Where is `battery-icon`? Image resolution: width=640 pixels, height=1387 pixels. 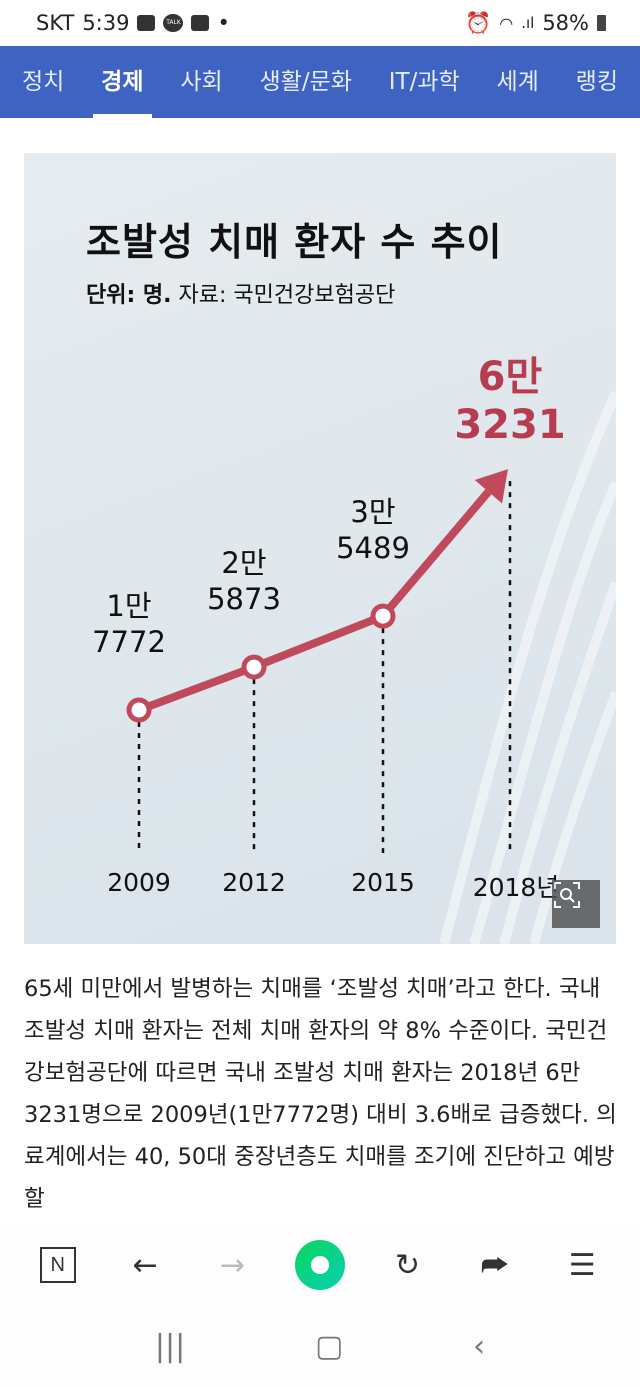 battery-icon is located at coordinates (601, 23).